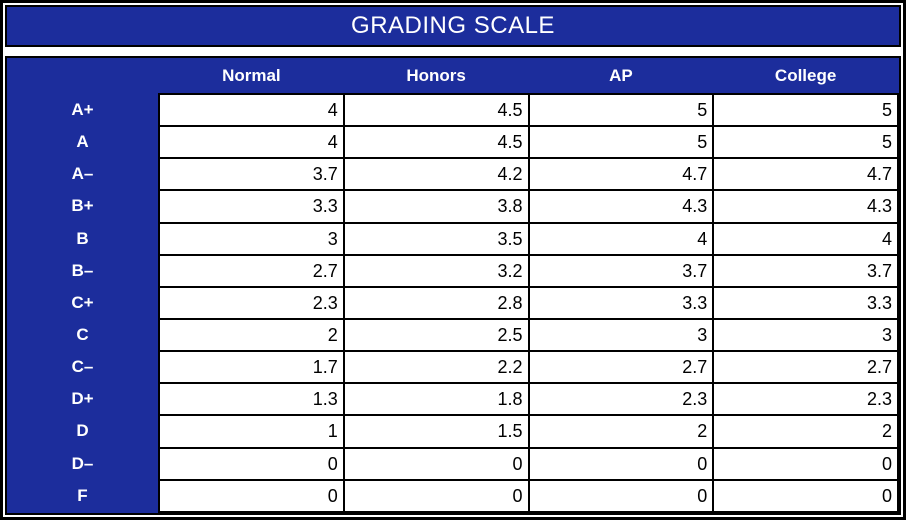 This screenshot has width=906, height=520. Describe the element at coordinates (83, 76) in the screenshot. I see `corner-cell` at that location.